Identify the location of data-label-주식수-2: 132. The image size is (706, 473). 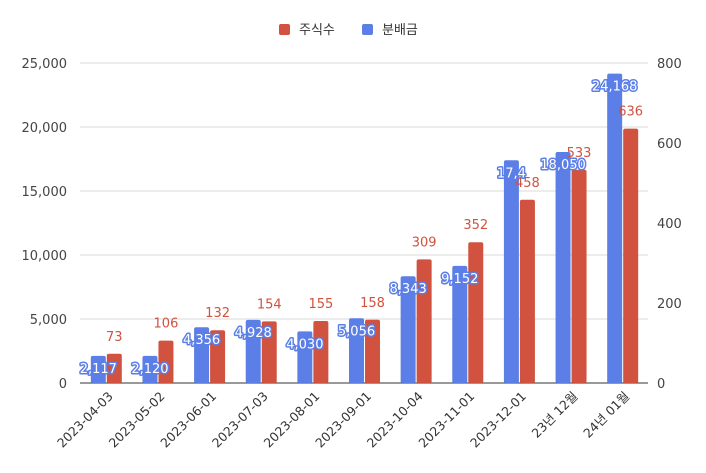
(217, 313).